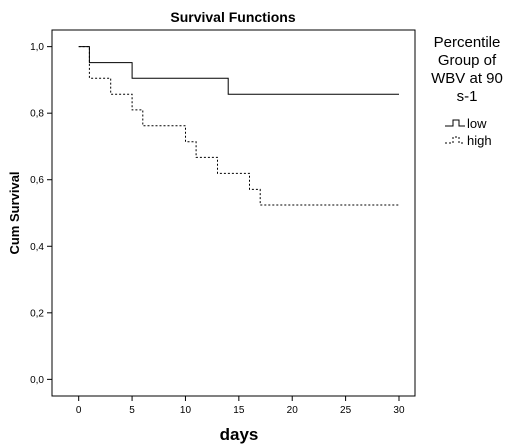 The width and height of the screenshot is (509, 445). Describe the element at coordinates (37, 313) in the screenshot. I see `y-tick-label: 0,2` at that location.